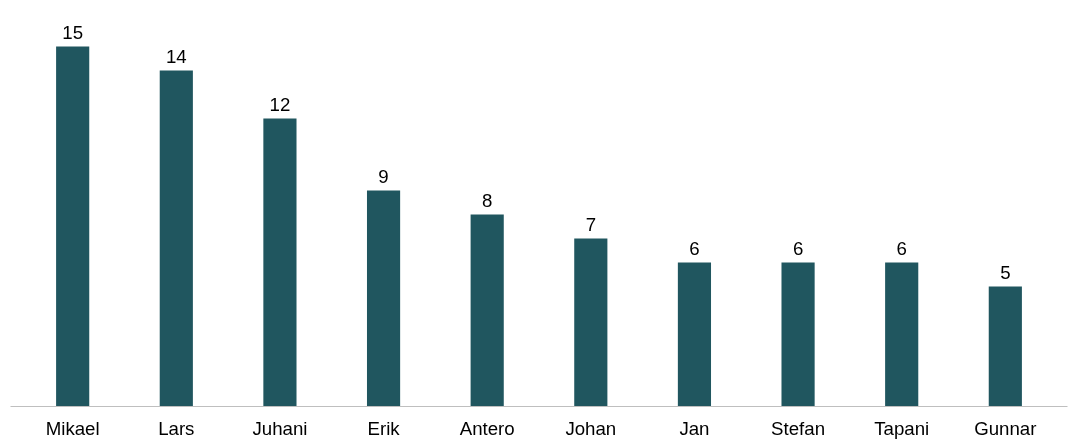 Image resolution: width=1077 pixels, height=441 pixels. Describe the element at coordinates (591, 224) in the screenshot. I see `data-label: 7` at that location.